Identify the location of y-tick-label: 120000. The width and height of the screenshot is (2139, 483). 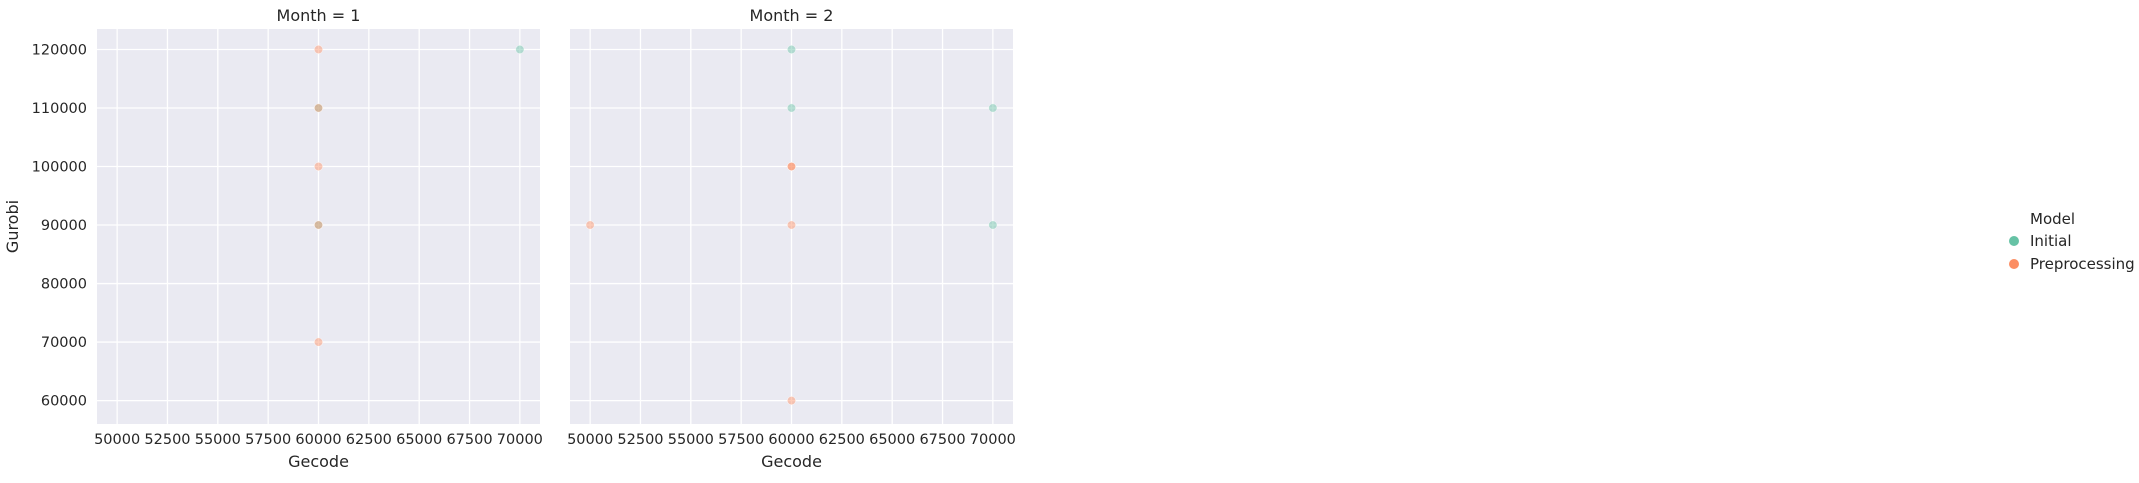
(59, 50).